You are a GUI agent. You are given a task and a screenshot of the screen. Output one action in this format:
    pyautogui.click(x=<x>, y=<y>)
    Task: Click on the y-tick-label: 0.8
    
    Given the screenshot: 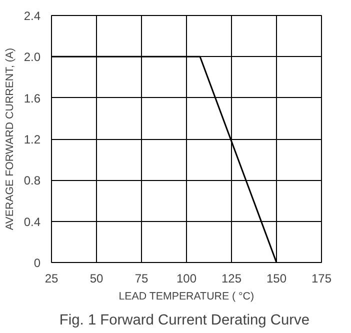 What is the action you would take?
    pyautogui.click(x=32, y=181)
    